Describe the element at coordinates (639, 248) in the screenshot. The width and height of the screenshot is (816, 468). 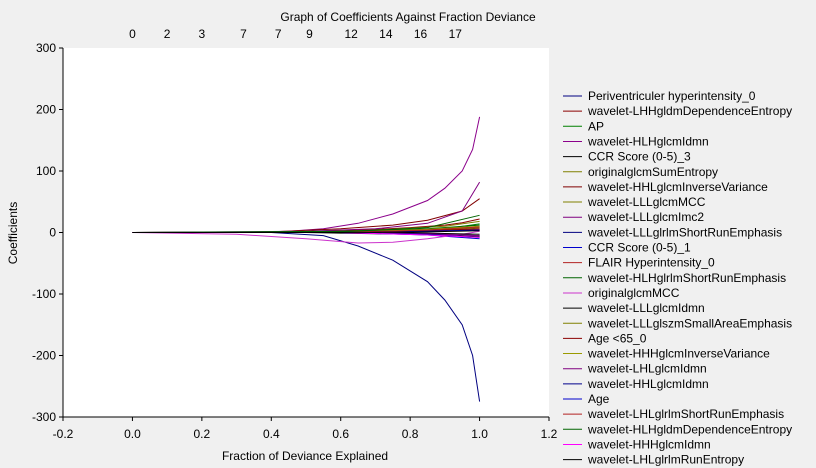
I see `legend-label: CCR Score (0-5)_1` at that location.